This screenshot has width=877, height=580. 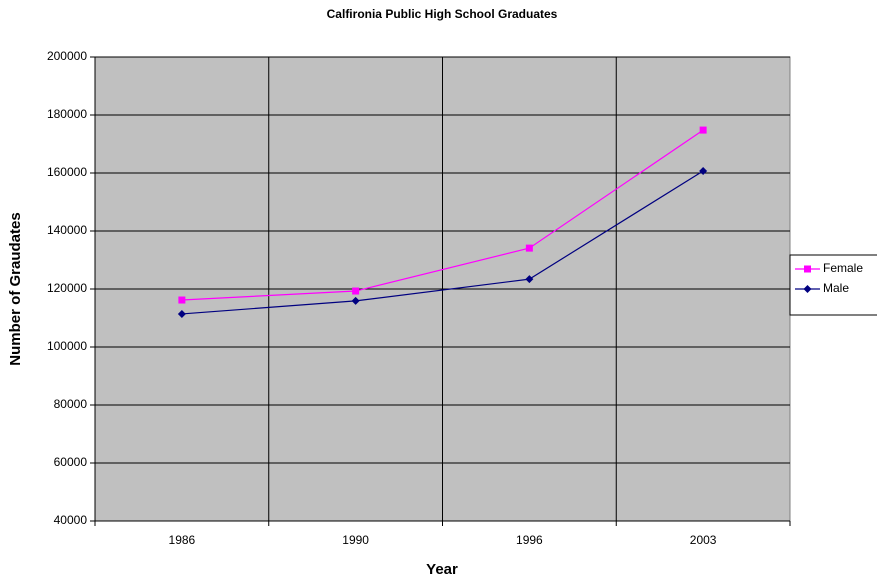 What do you see at coordinates (71, 462) in the screenshot?
I see `y-tick-label: 60000` at bounding box center [71, 462].